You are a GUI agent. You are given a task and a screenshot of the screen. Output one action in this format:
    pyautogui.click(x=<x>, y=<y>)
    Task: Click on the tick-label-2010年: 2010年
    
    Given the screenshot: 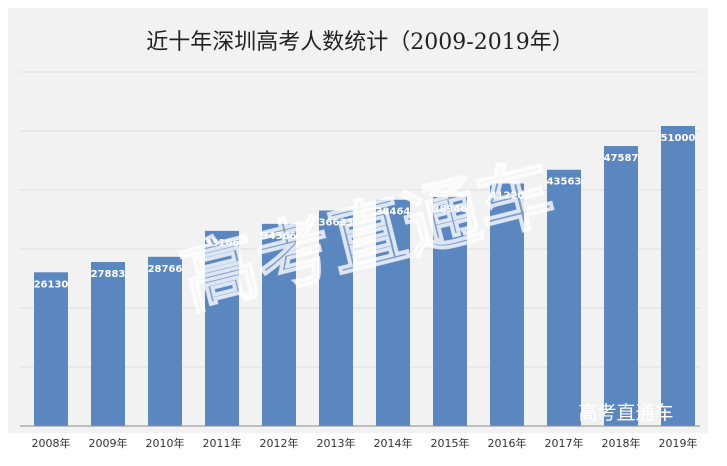 What is the action you would take?
    pyautogui.click(x=165, y=443)
    